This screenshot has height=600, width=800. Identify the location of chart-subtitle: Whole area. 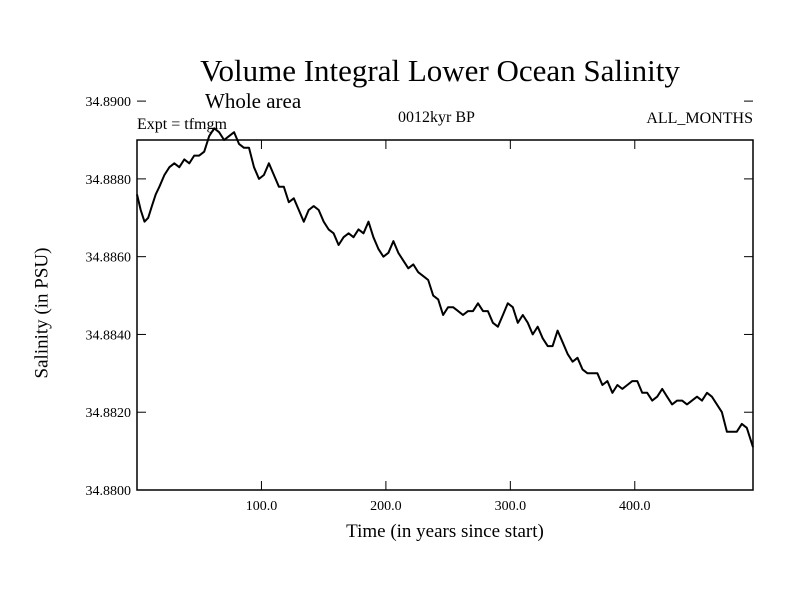
(253, 101).